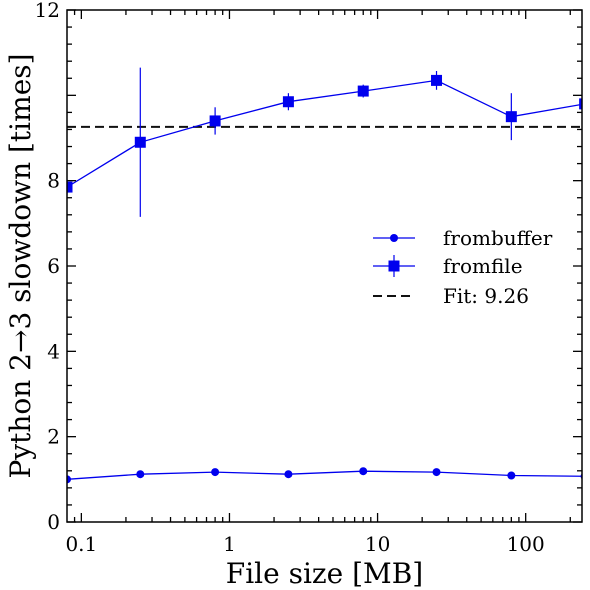 The image size is (590, 590). Describe the element at coordinates (20, 265) in the screenshot. I see `y-axis-label: Python 2→3 slowdown [times]` at that location.